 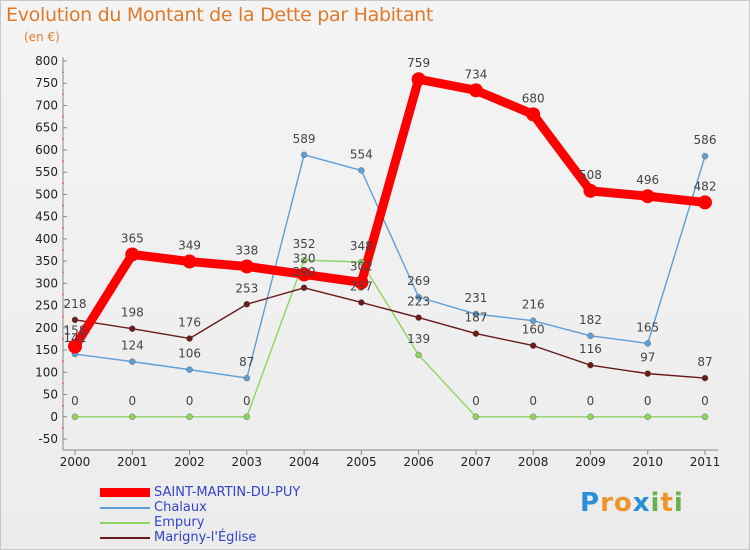 I want to click on data-label: 187, so click(x=475, y=318).